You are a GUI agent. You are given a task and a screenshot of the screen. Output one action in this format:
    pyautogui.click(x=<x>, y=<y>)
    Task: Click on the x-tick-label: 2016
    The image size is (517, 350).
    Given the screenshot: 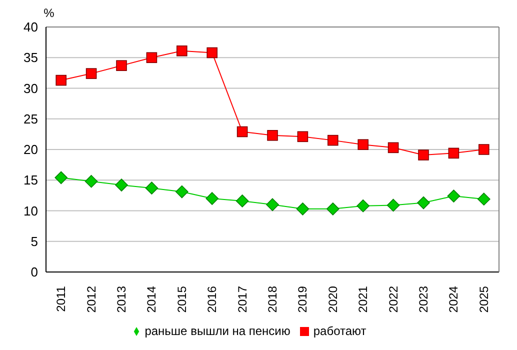 What is the action you would take?
    pyautogui.click(x=212, y=299)
    